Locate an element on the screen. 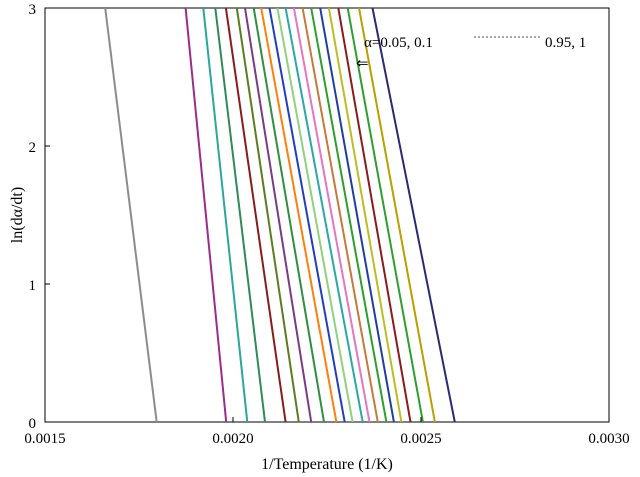 This screenshot has height=477, width=640. x-tick-label: 0.0025 is located at coordinates (420, 439).